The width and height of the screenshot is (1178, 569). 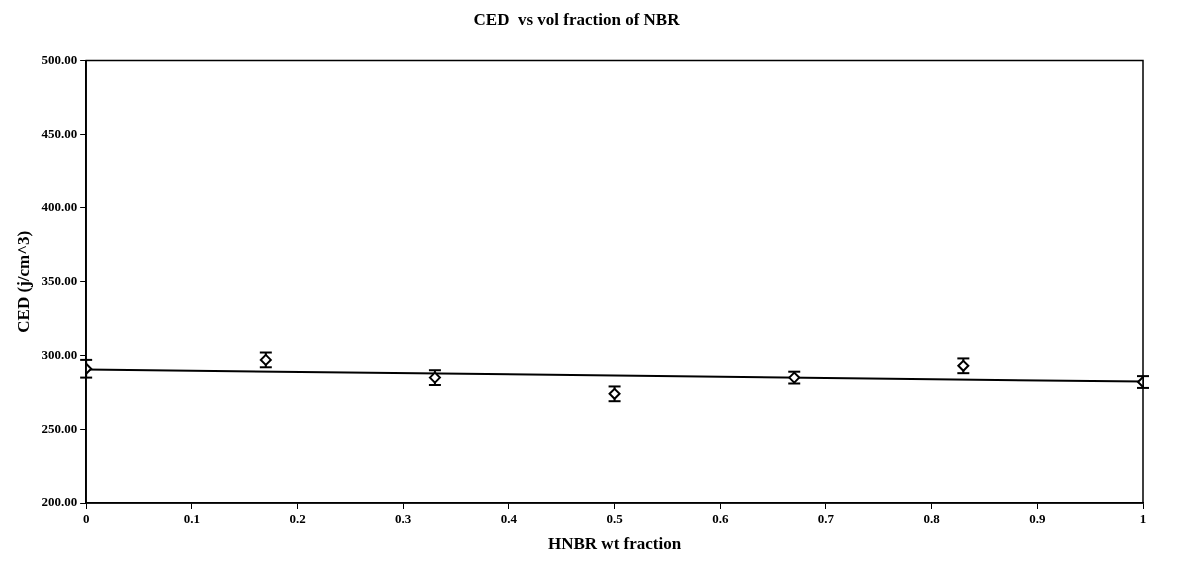 What do you see at coordinates (720, 519) in the screenshot?
I see `x-tick-label: 0.6` at bounding box center [720, 519].